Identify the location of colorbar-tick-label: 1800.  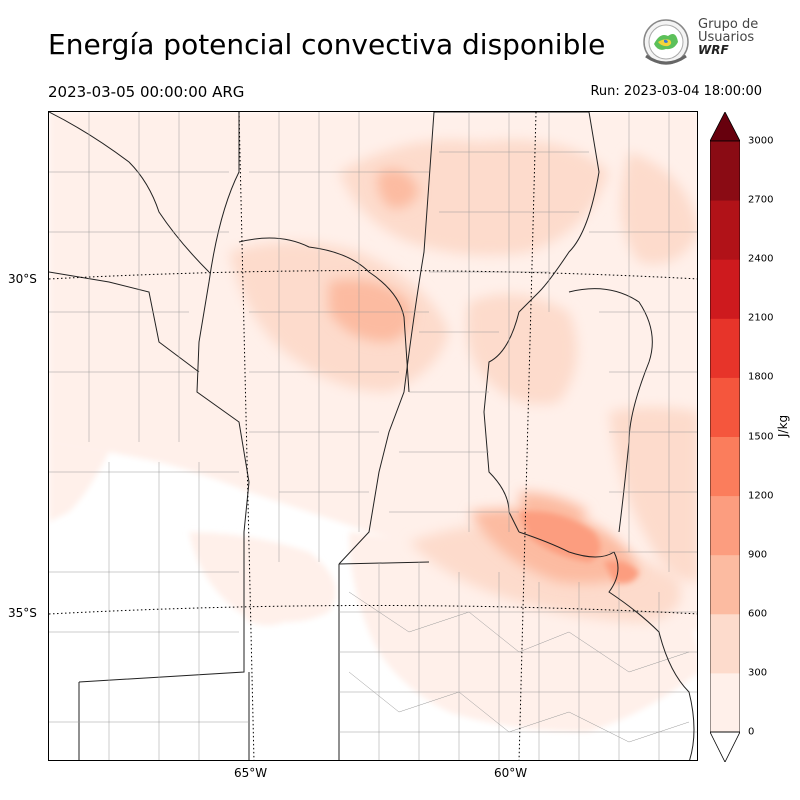
(761, 377).